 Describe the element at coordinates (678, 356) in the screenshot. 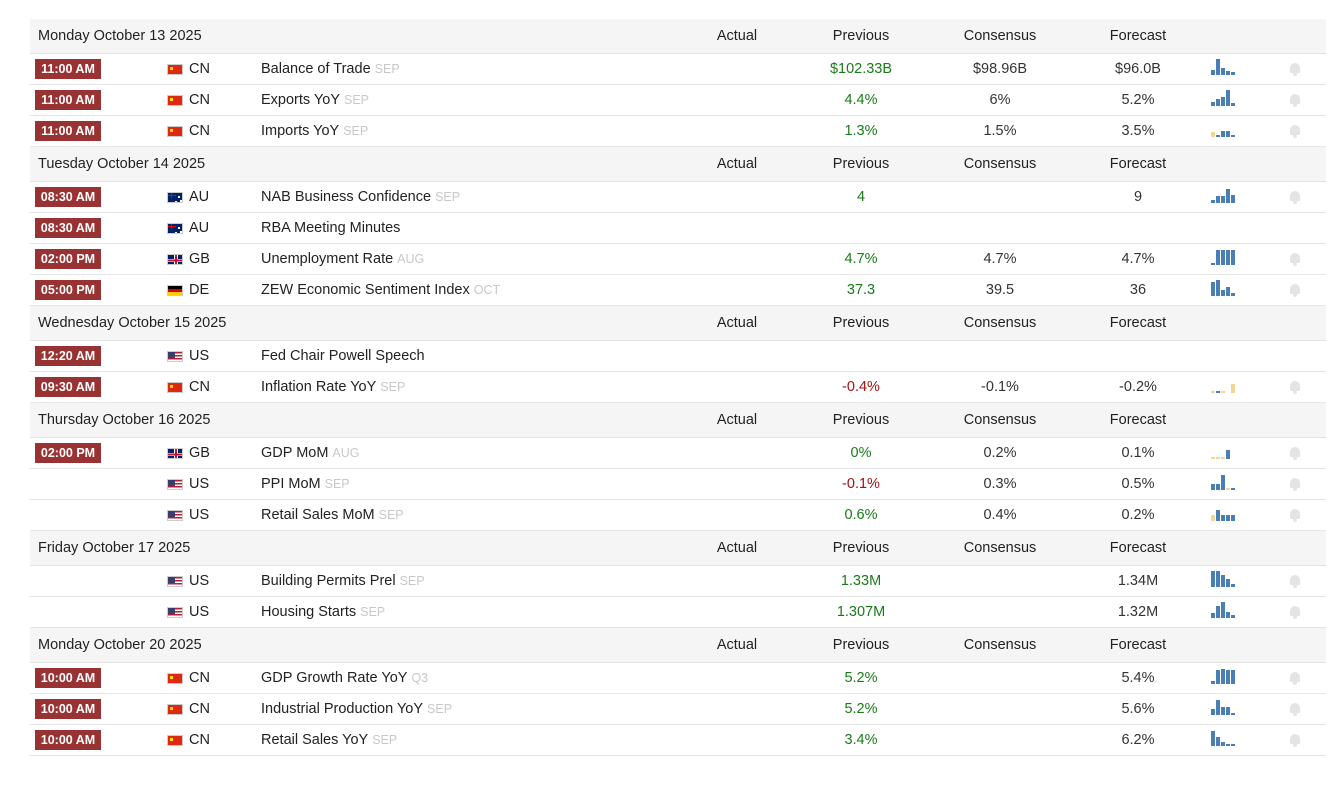

I see `event-row: 12:20 AM US Fed Chair Powell Speech` at that location.